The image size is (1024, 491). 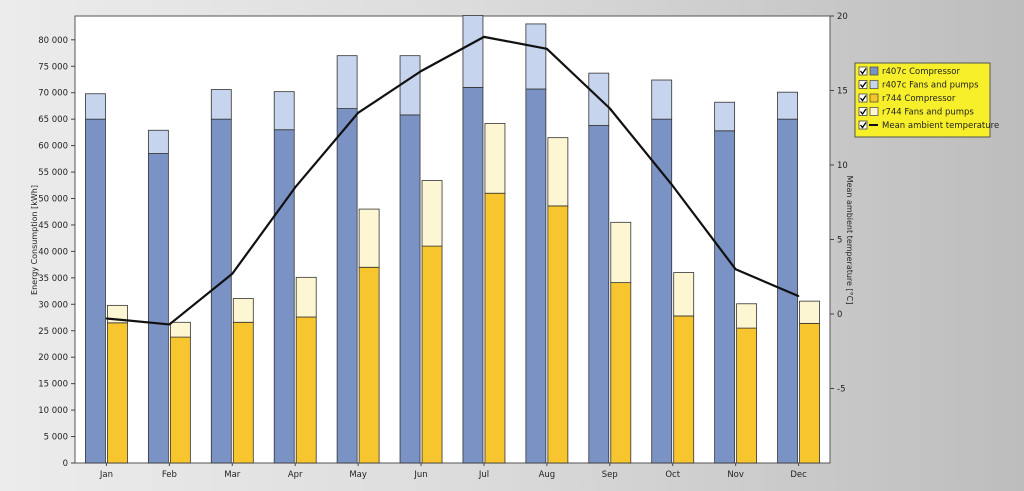 What do you see at coordinates (928, 113) in the screenshot?
I see `legend-label: r744 Fans and pumps` at bounding box center [928, 113].